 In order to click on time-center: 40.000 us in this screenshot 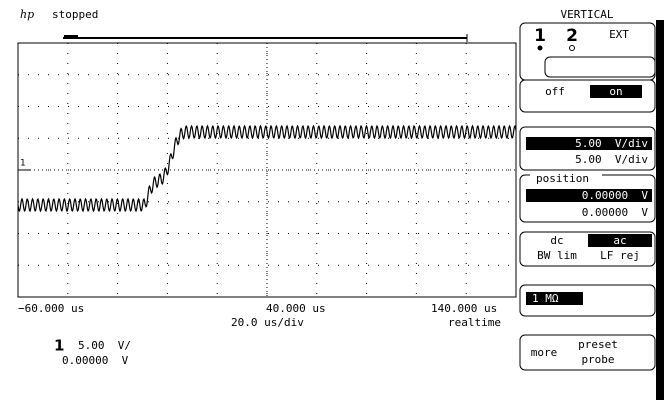, I will do `click(296, 308)`.